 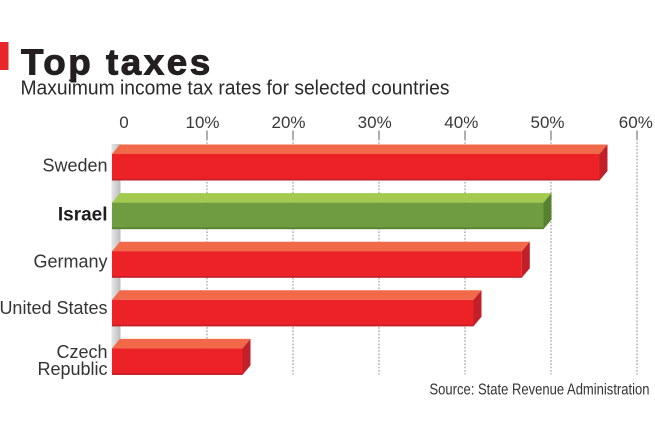 What do you see at coordinates (288, 122) in the screenshot?
I see `svg-text: 20%` at bounding box center [288, 122].